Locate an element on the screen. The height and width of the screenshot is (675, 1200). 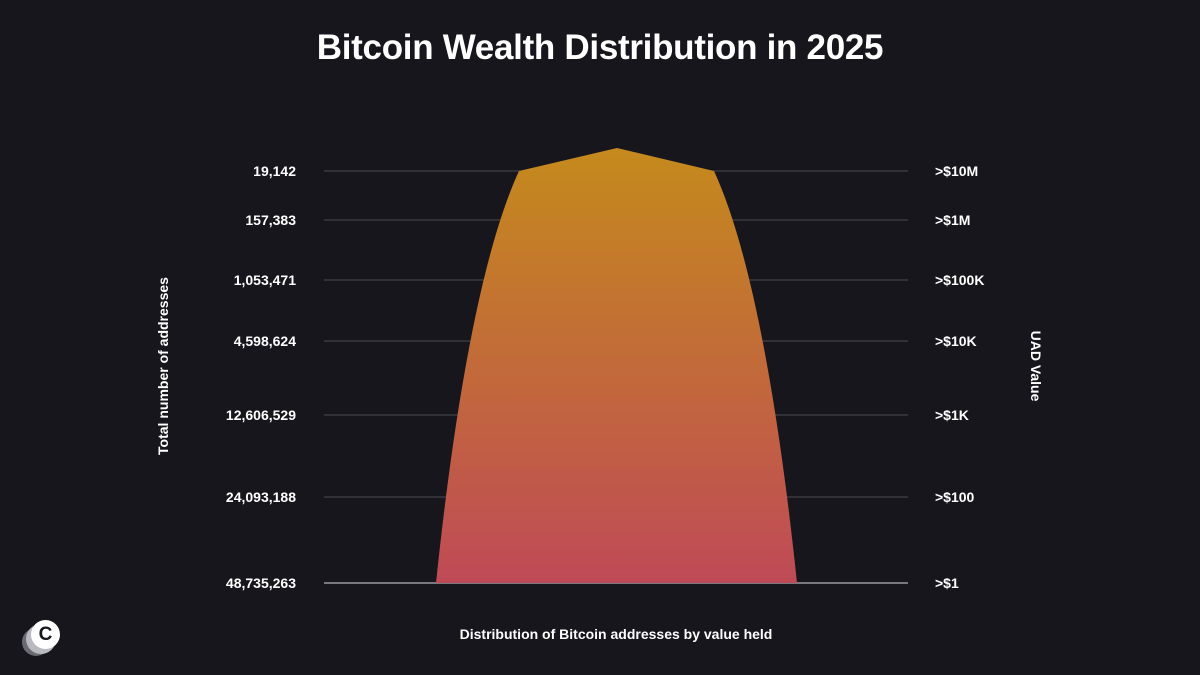
y2-axis-label: UAD Value is located at coordinates (1036, 366).